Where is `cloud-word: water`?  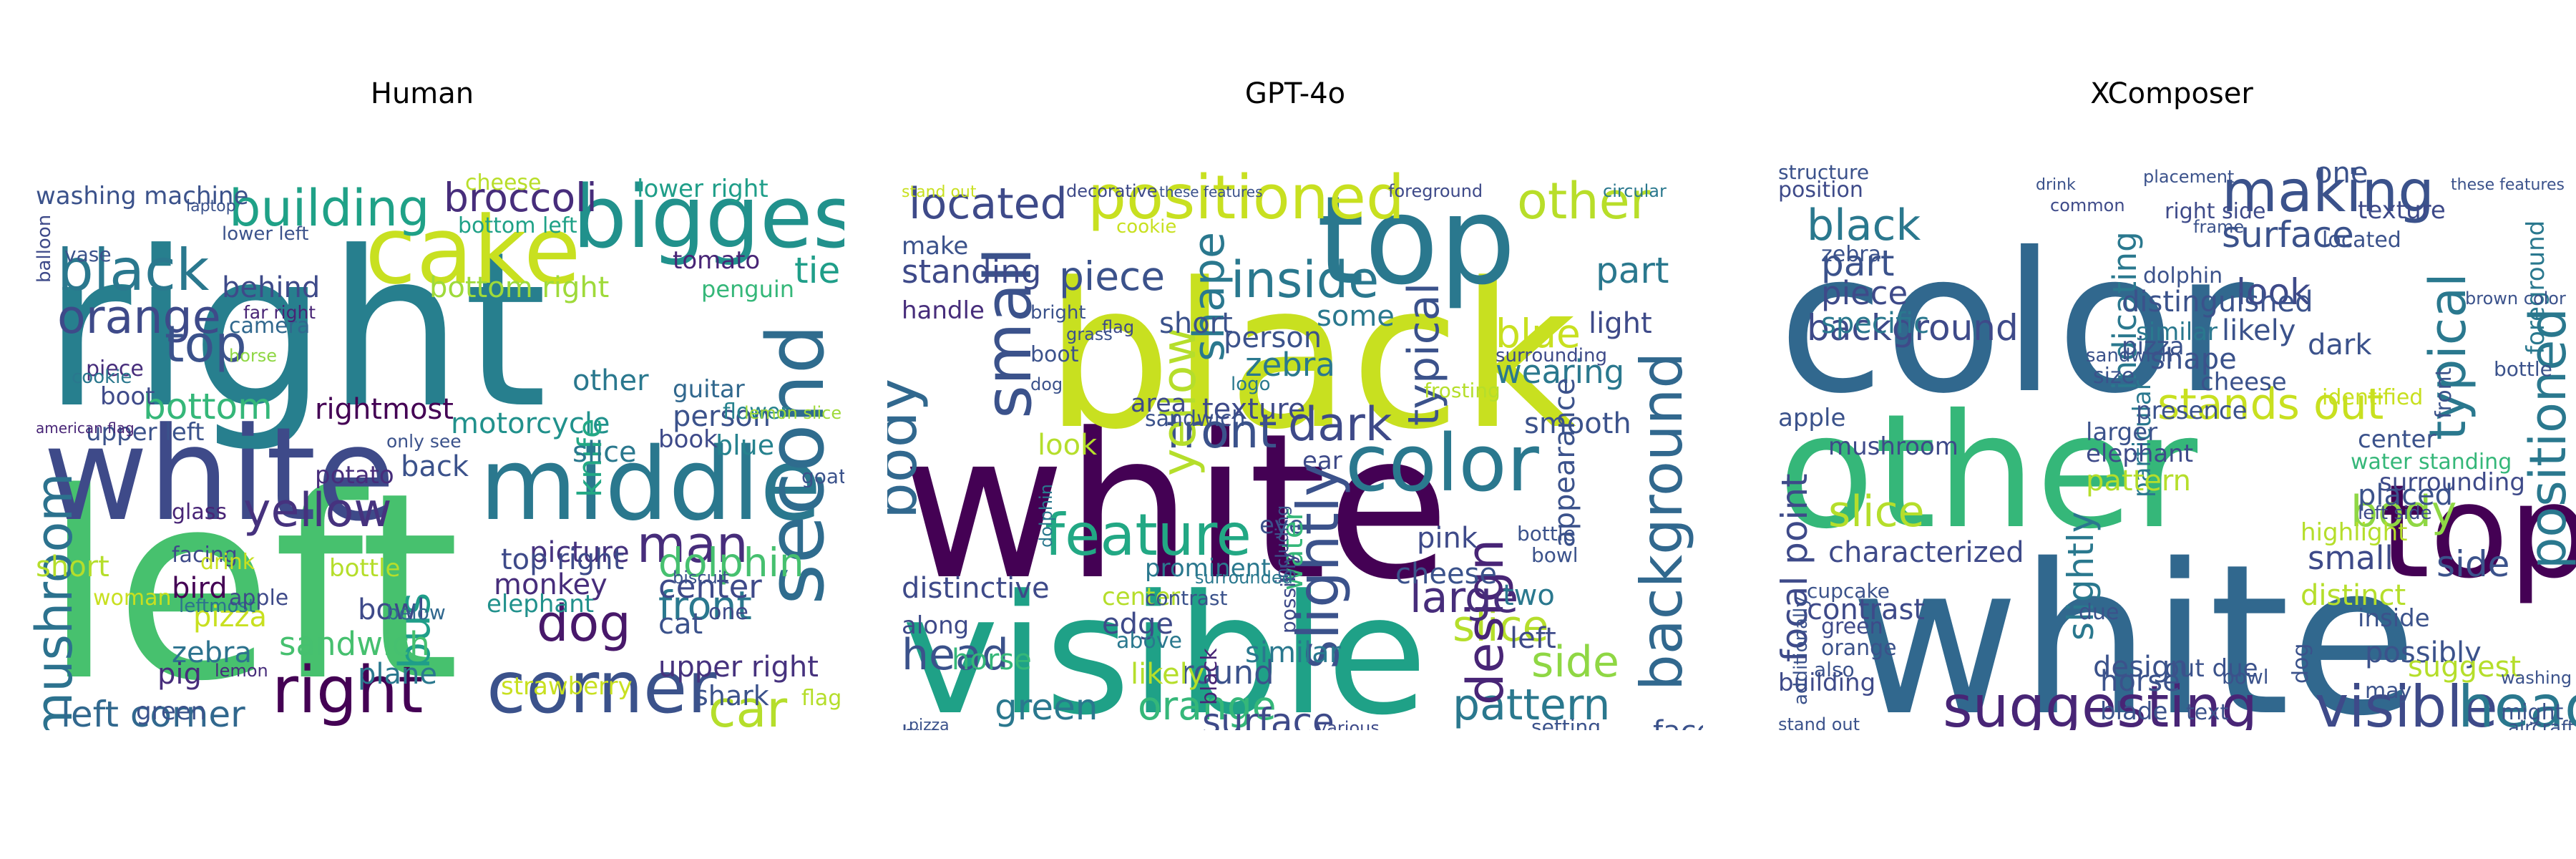
cloud-word: water is located at coordinates (1293, 549).